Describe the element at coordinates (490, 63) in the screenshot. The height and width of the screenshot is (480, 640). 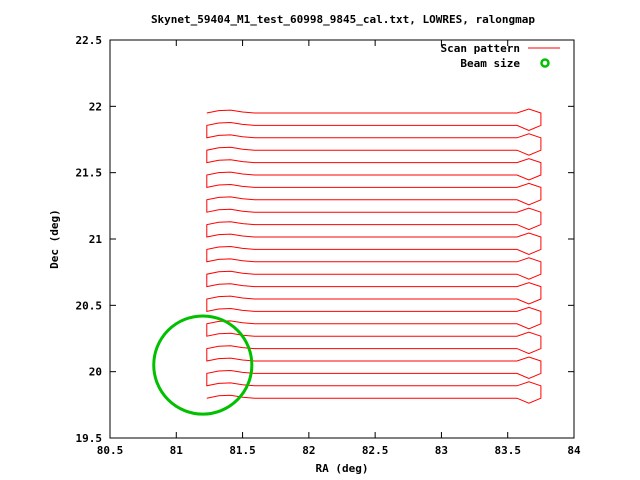
I see `legend-label-beam: Beam size` at that location.